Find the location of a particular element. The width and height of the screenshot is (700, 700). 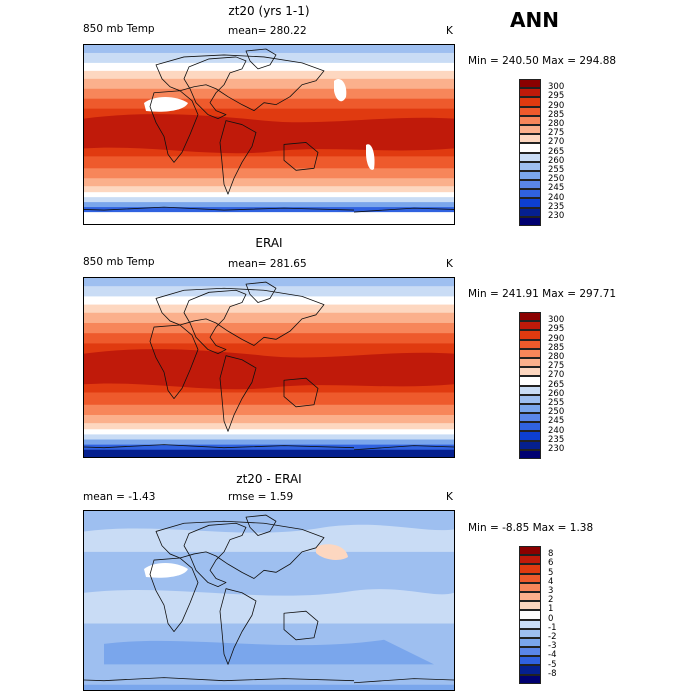

panel-1-variable-label: 850 mb Temp is located at coordinates (119, 29).